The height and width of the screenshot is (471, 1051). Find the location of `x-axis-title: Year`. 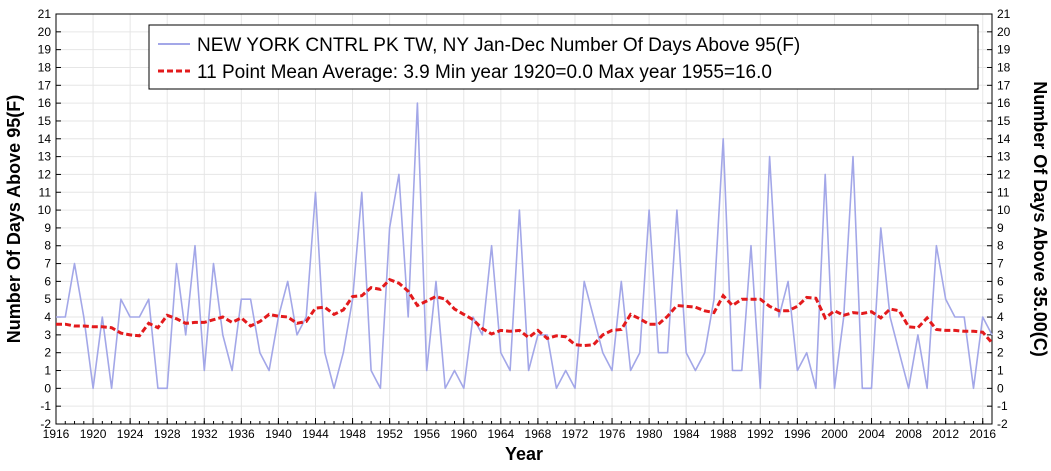

x-axis-title: Year is located at coordinates (524, 454).